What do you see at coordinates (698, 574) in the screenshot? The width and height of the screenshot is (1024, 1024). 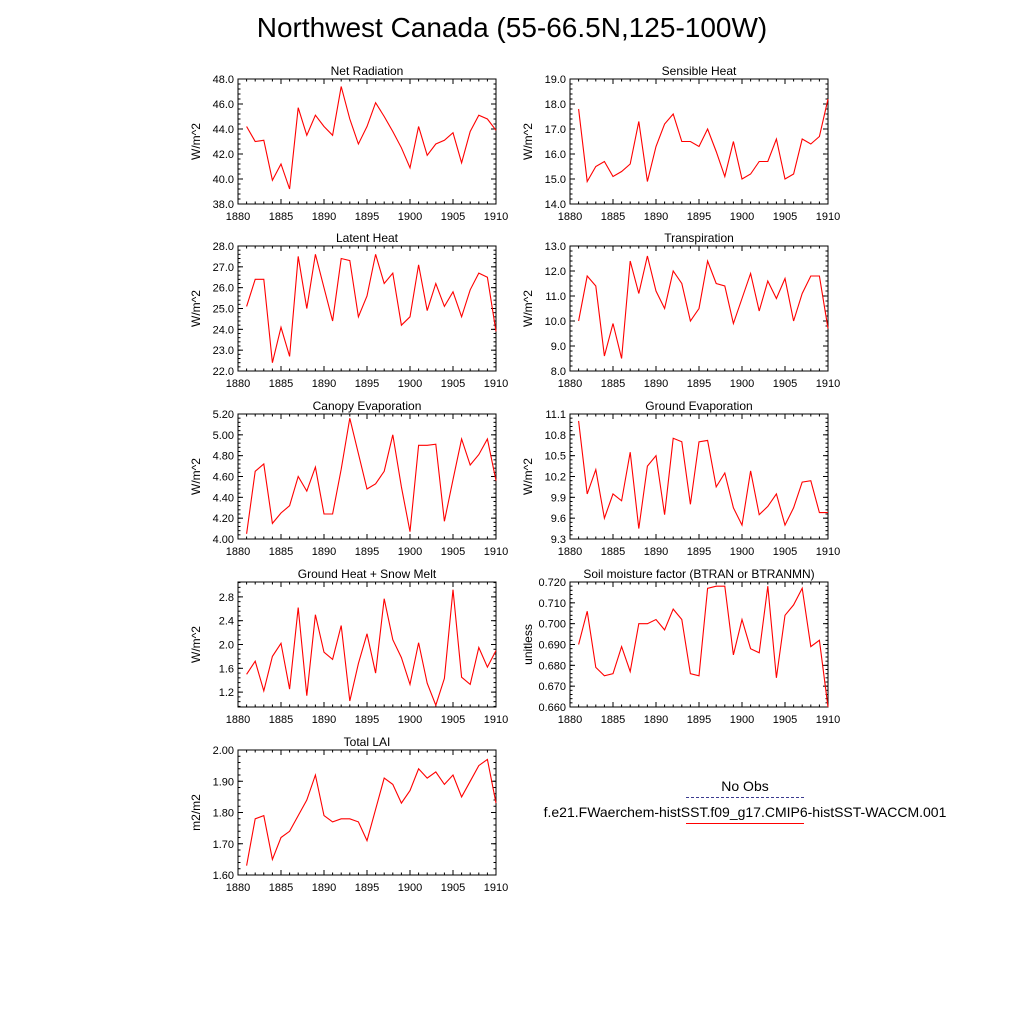 I see `panel-title: Soil moisture factor (BTRAN or BTRANMN)` at bounding box center [698, 574].